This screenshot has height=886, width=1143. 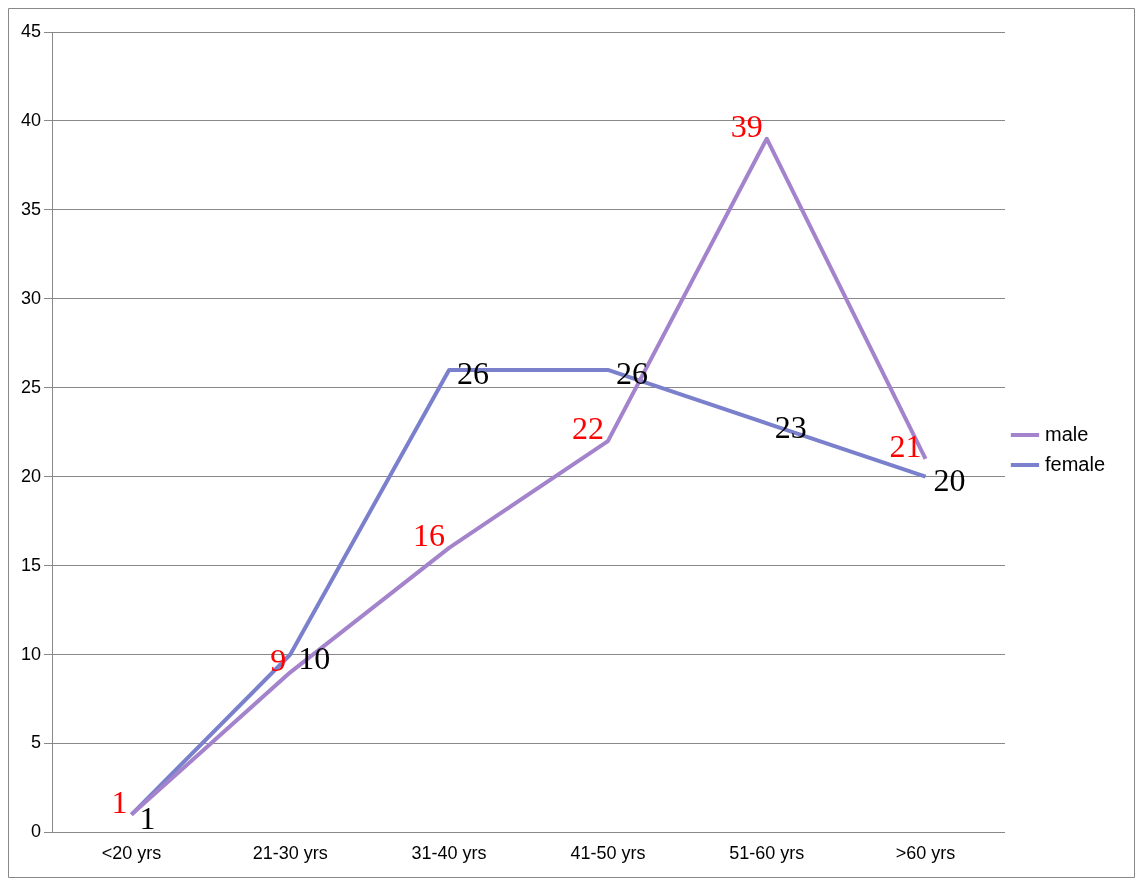 What do you see at coordinates (31, 208) in the screenshot?
I see `y-tick-label: 35` at bounding box center [31, 208].